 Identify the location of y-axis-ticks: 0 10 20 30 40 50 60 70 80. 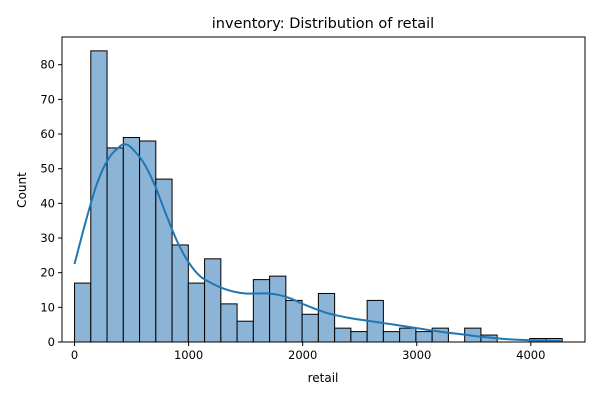
(51, 203).